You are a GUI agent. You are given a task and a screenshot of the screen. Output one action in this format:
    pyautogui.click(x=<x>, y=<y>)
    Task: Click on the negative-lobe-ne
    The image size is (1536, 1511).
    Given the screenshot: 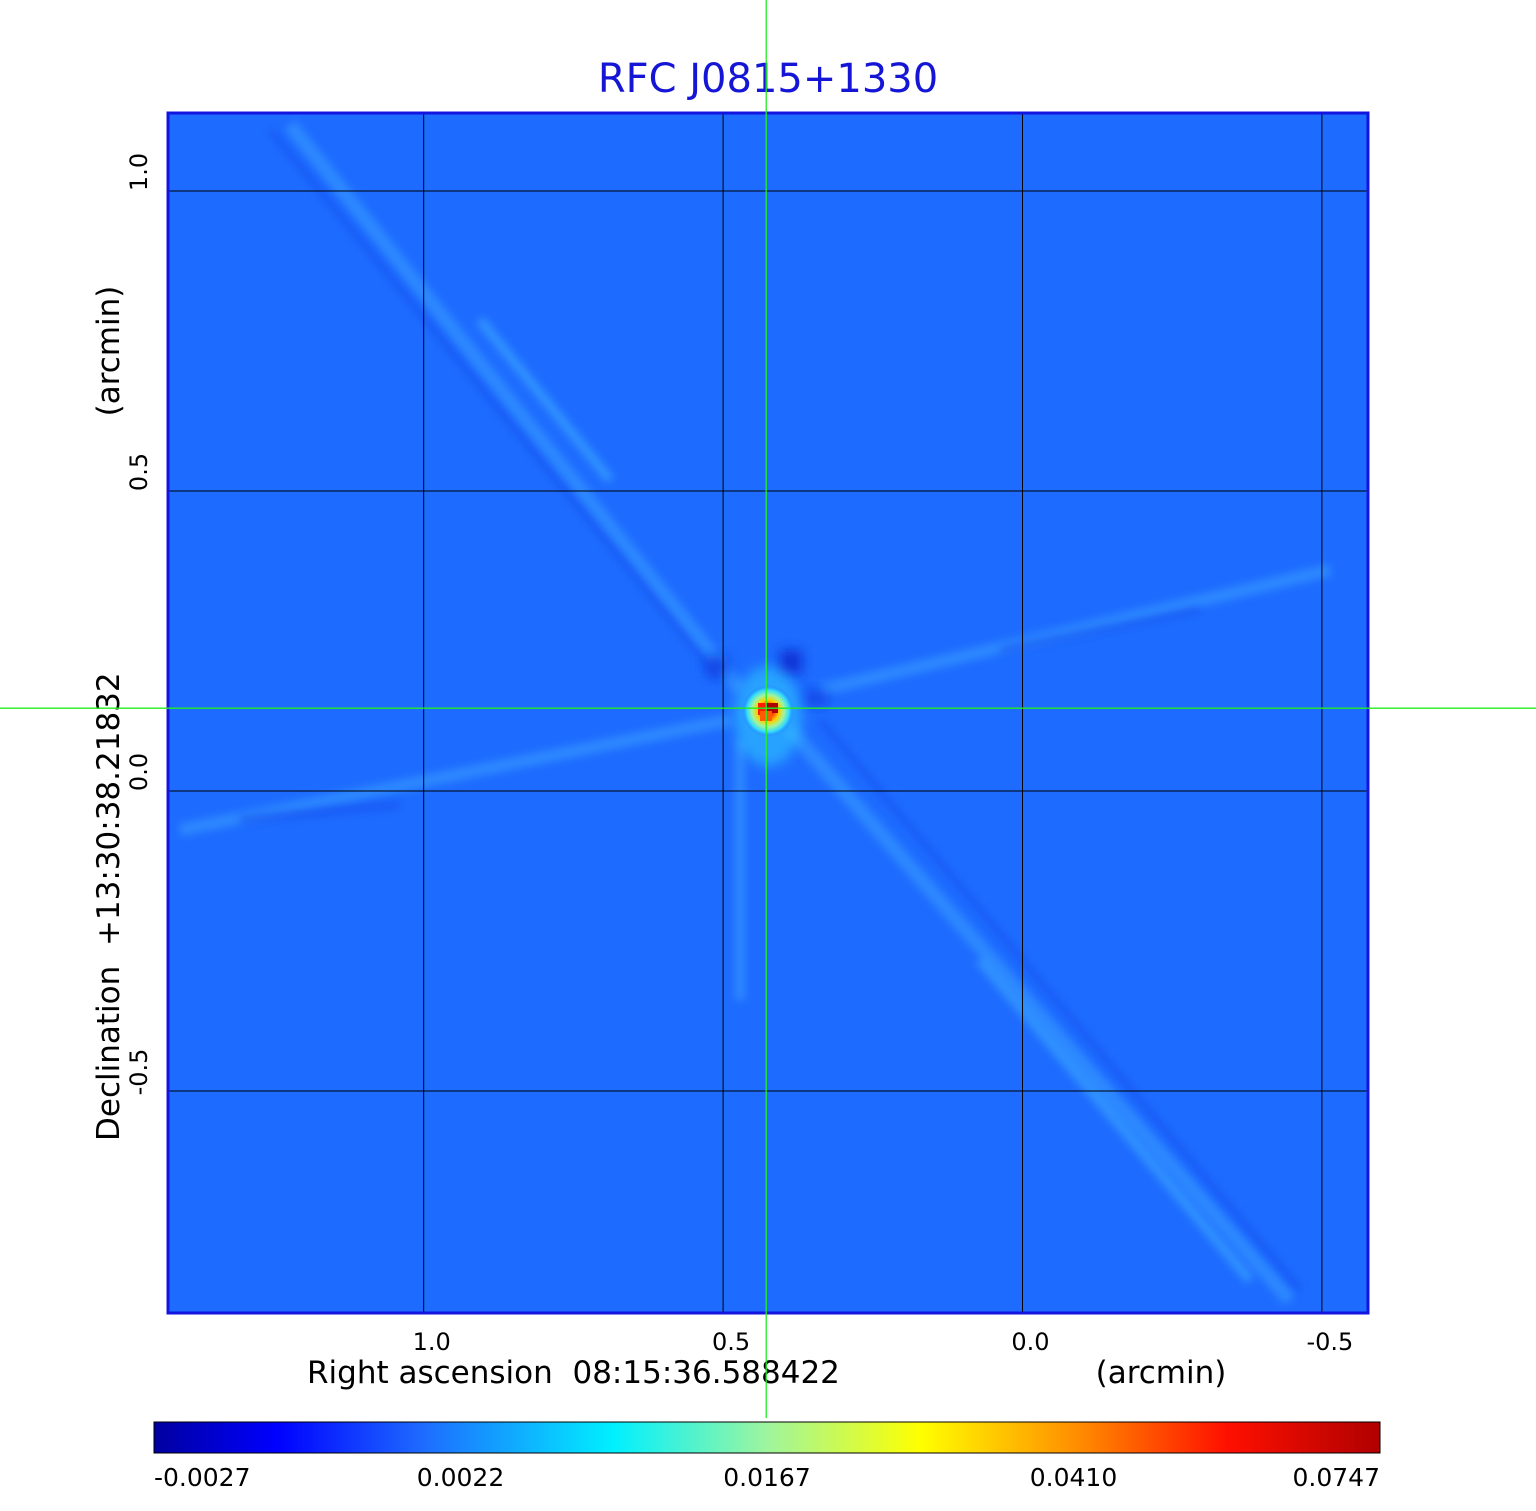 What is the action you would take?
    pyautogui.click(x=791, y=662)
    